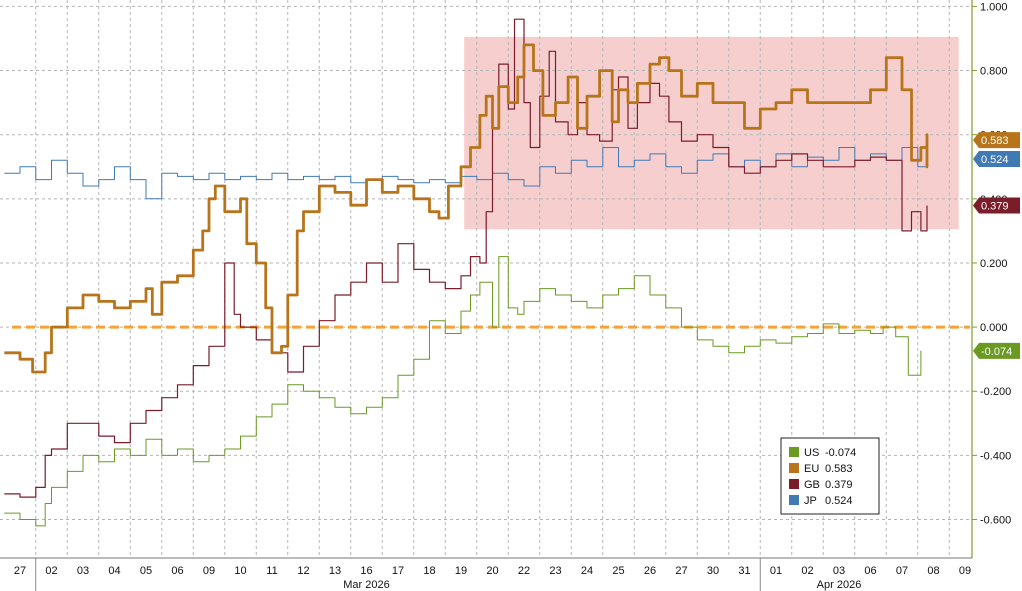 The image size is (1022, 591). I want to click on y-tick-label-4: 0.200, so click(994, 264).